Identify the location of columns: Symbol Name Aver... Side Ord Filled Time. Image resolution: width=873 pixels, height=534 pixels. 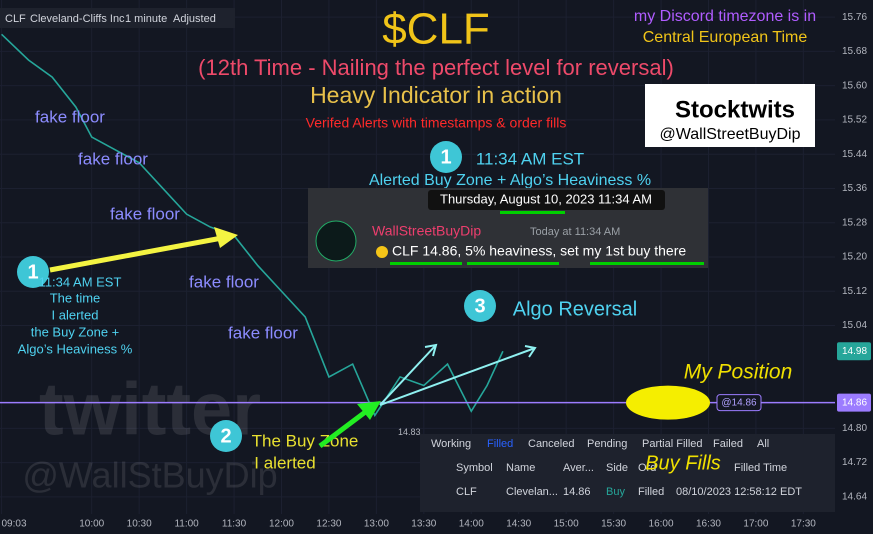
(621, 468).